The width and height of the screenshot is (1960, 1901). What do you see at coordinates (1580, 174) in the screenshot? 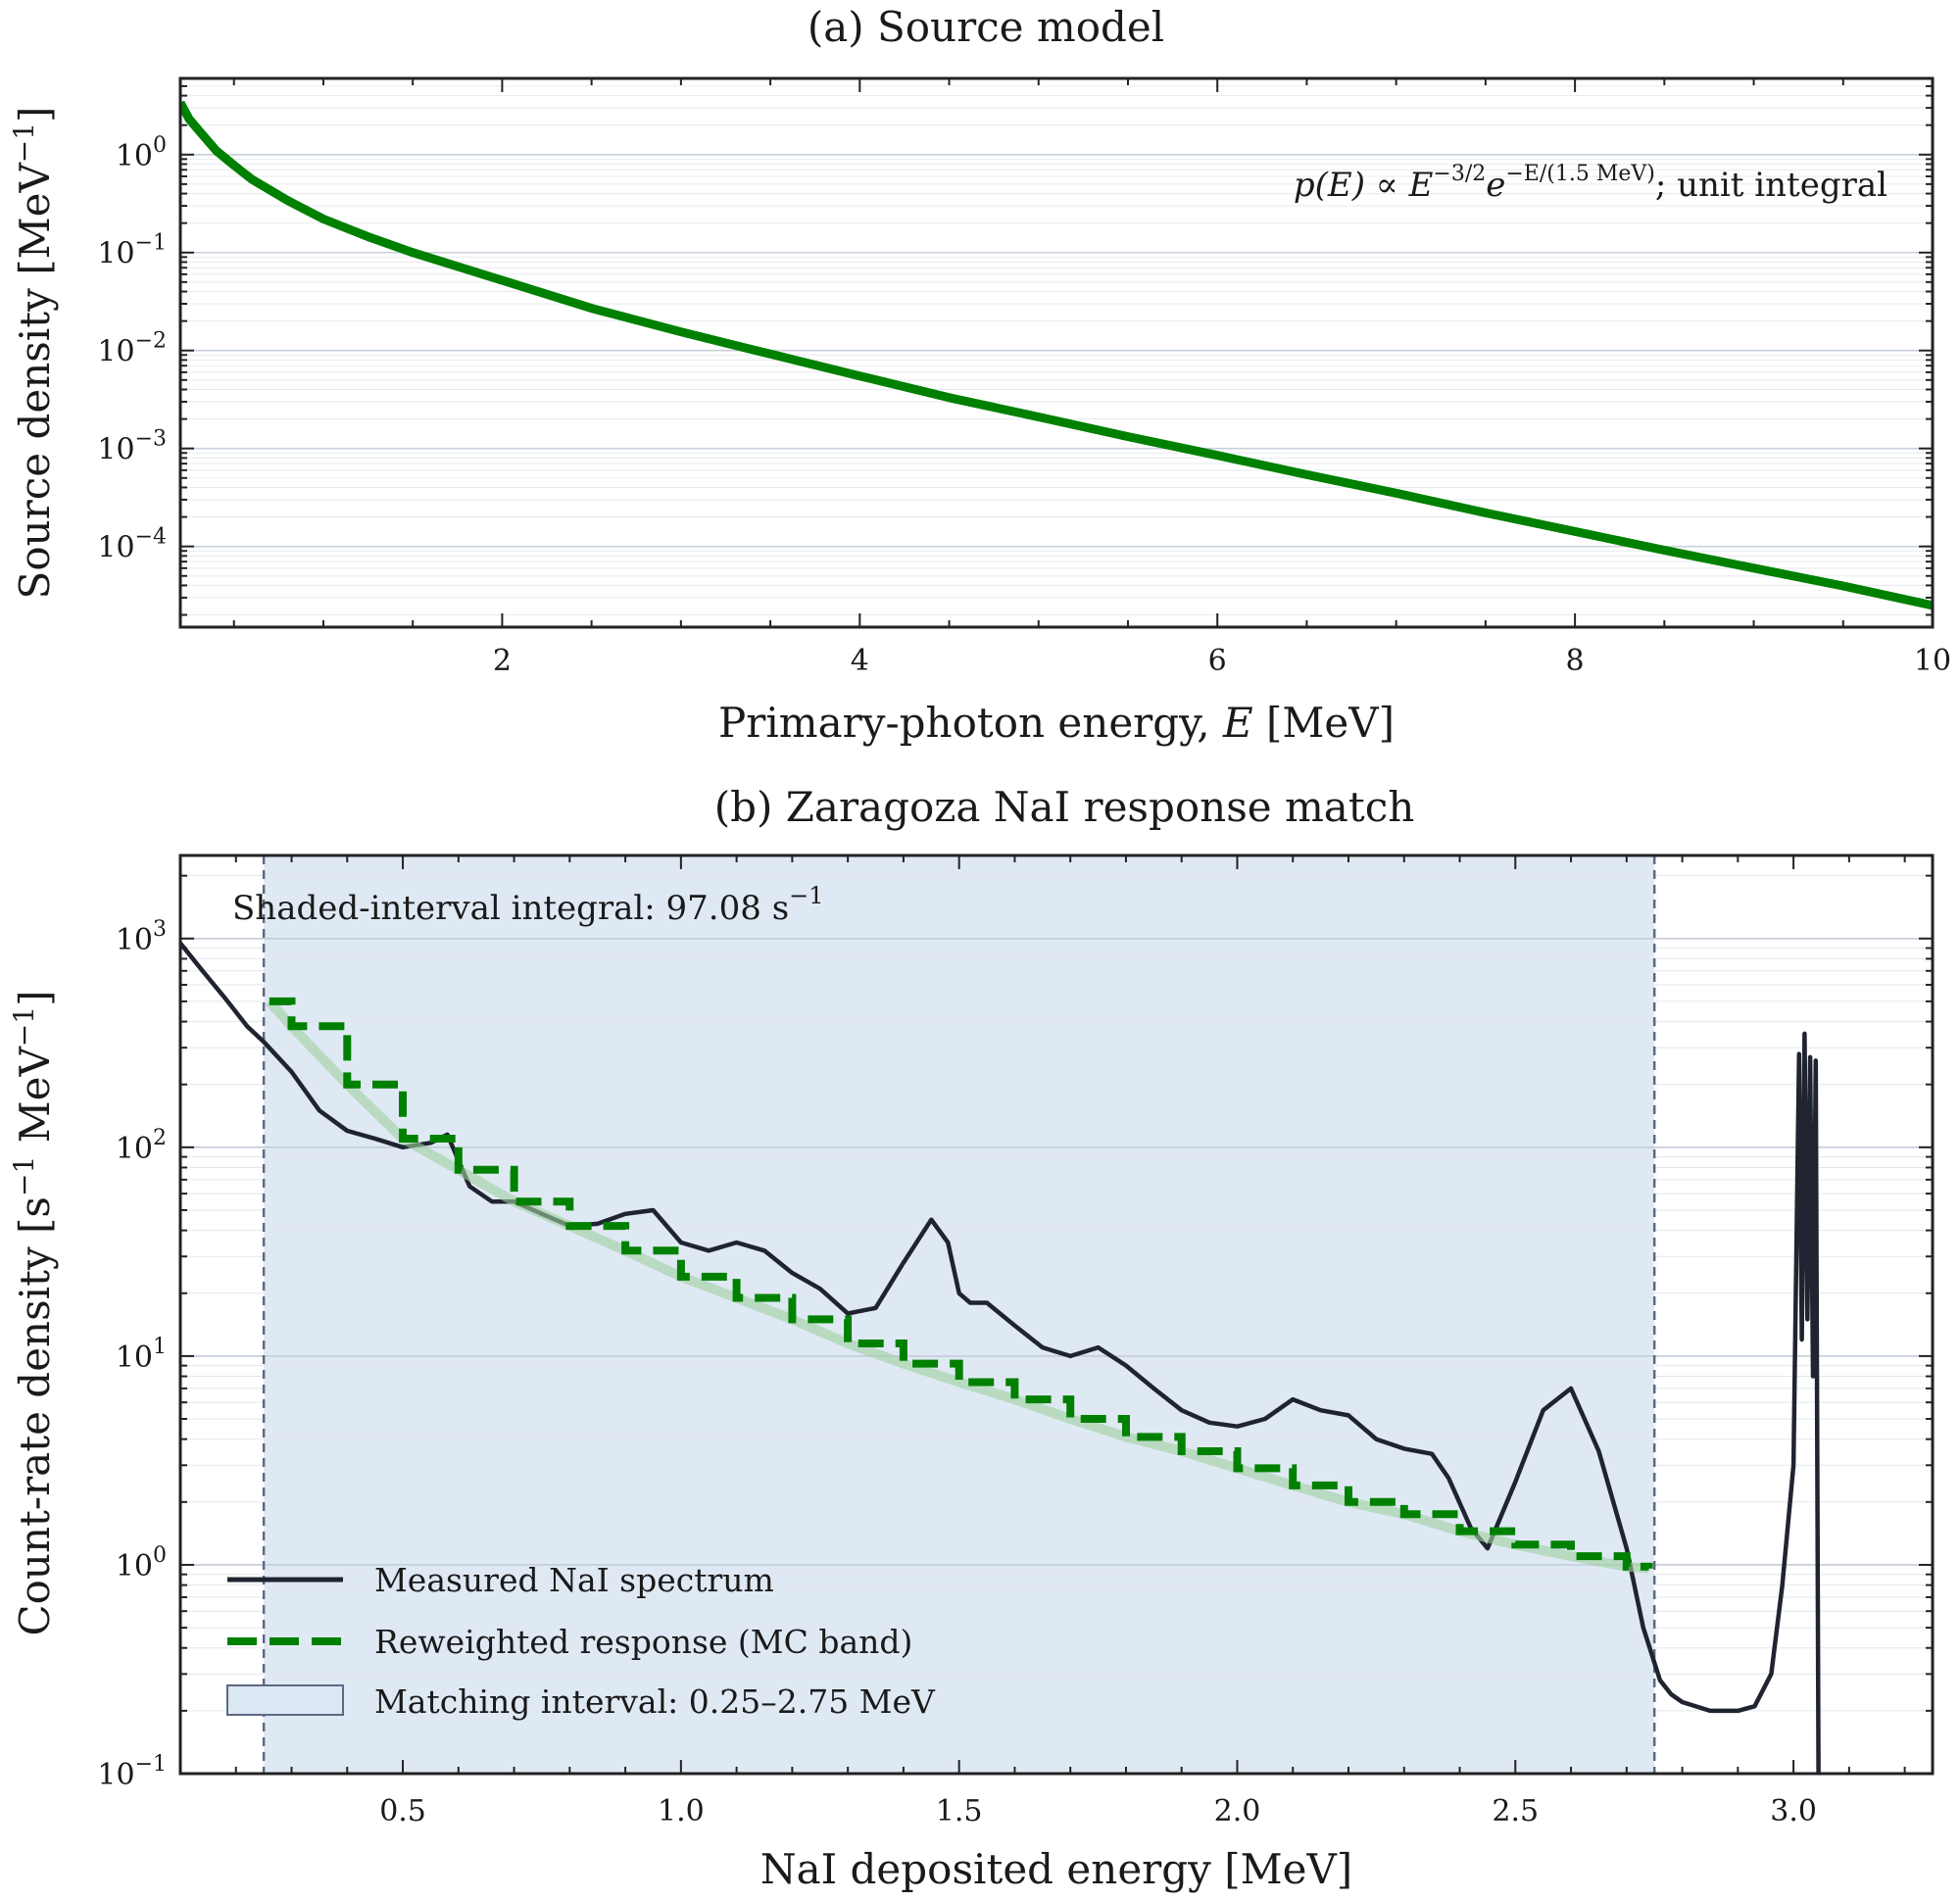
I see `annotation-exp2: −E/(1.5 MeV)` at bounding box center [1580, 174].